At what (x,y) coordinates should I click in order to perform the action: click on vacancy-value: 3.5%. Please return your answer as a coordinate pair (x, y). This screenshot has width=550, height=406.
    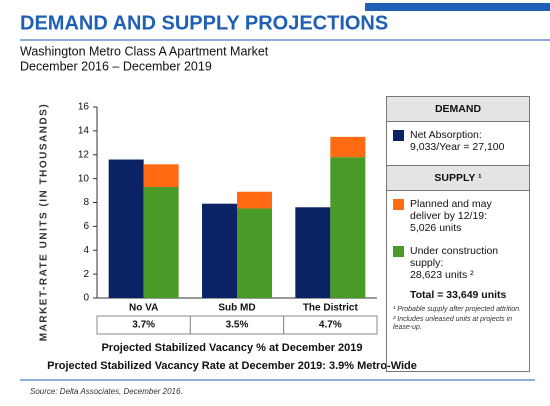
    Looking at the image, I should click on (237, 325).